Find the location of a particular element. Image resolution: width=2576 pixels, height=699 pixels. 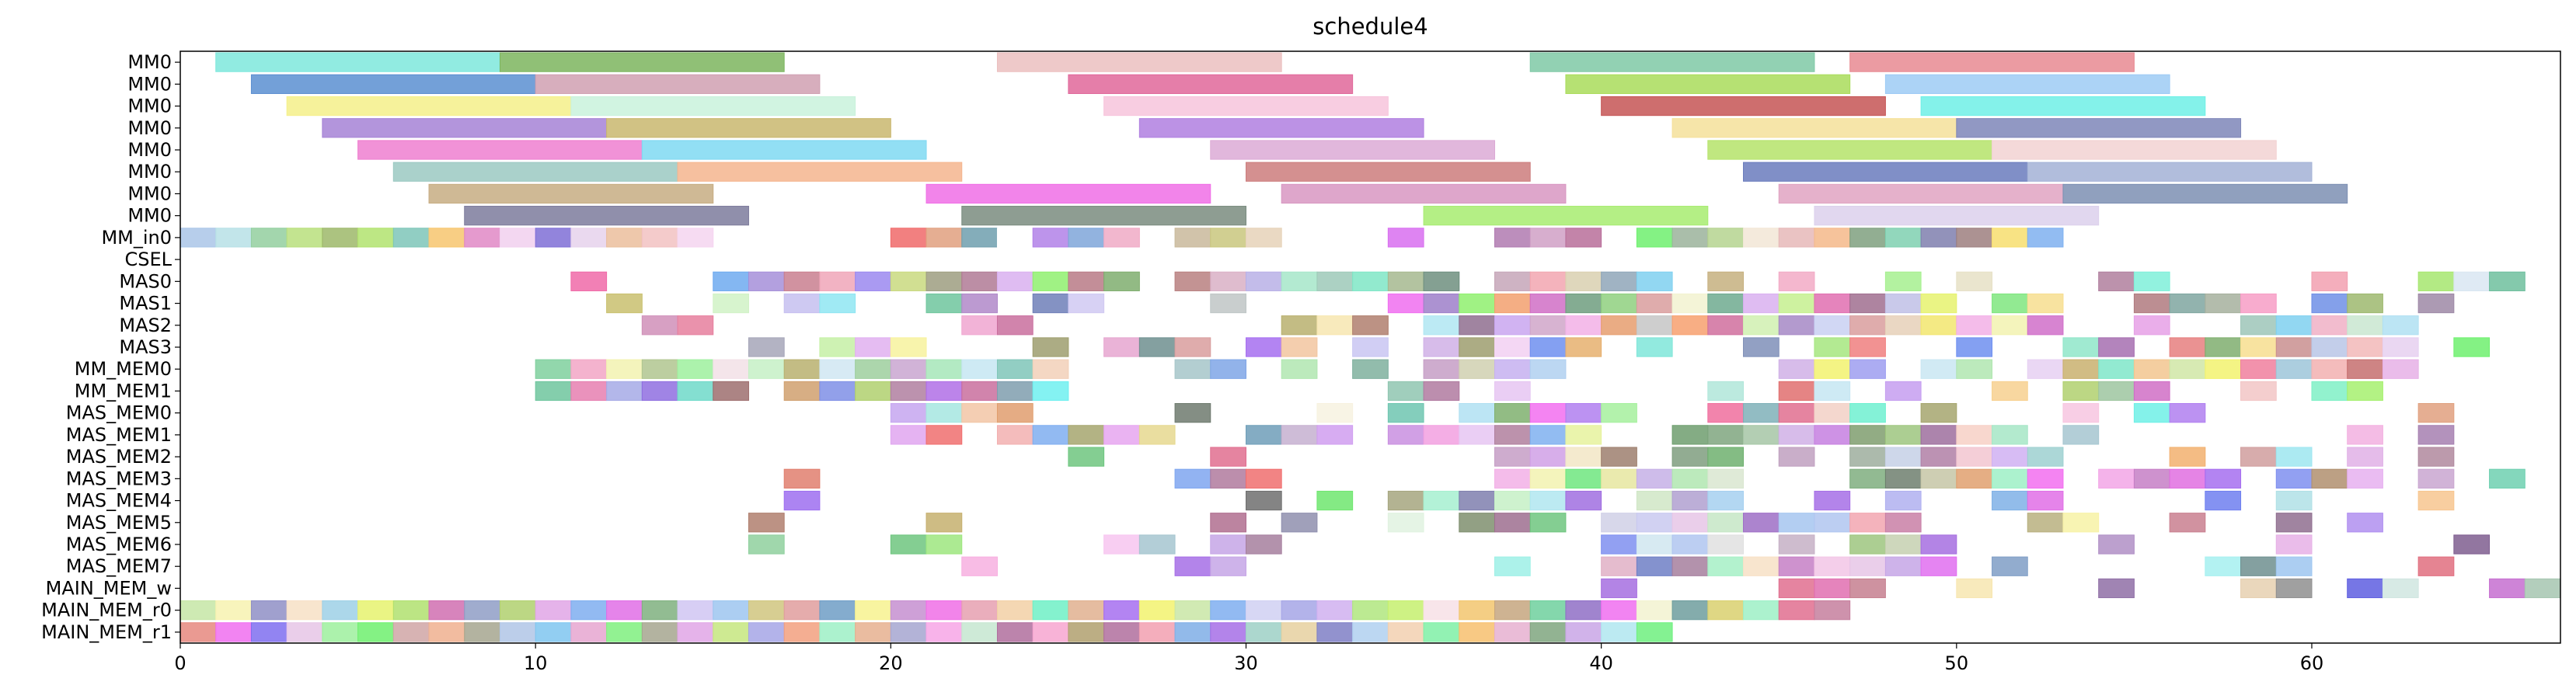

y-tick-label: MAS_MEM5 is located at coordinates (119, 523).